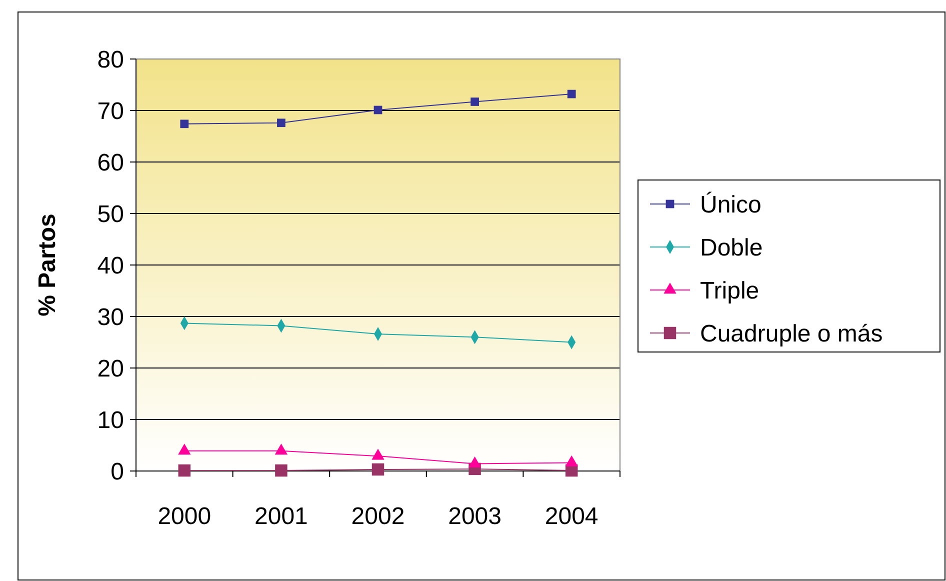  Describe the element at coordinates (110, 162) in the screenshot. I see `y-tick-label: 60` at that location.